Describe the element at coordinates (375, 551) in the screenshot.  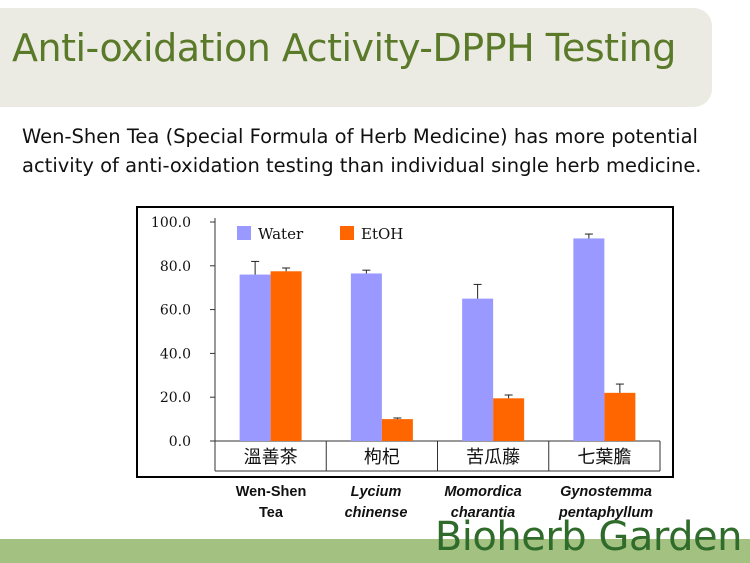
I see `footer-bar` at that location.